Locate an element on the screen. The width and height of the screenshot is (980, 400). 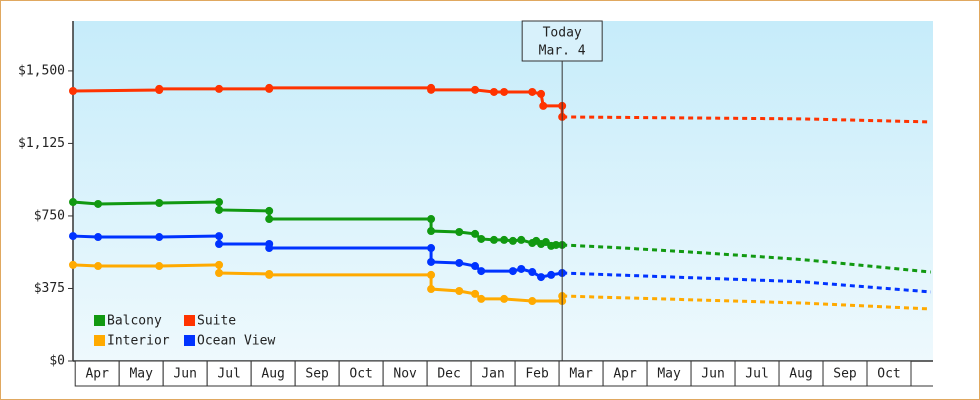
y-tick-label: $750 is located at coordinates (49, 215).